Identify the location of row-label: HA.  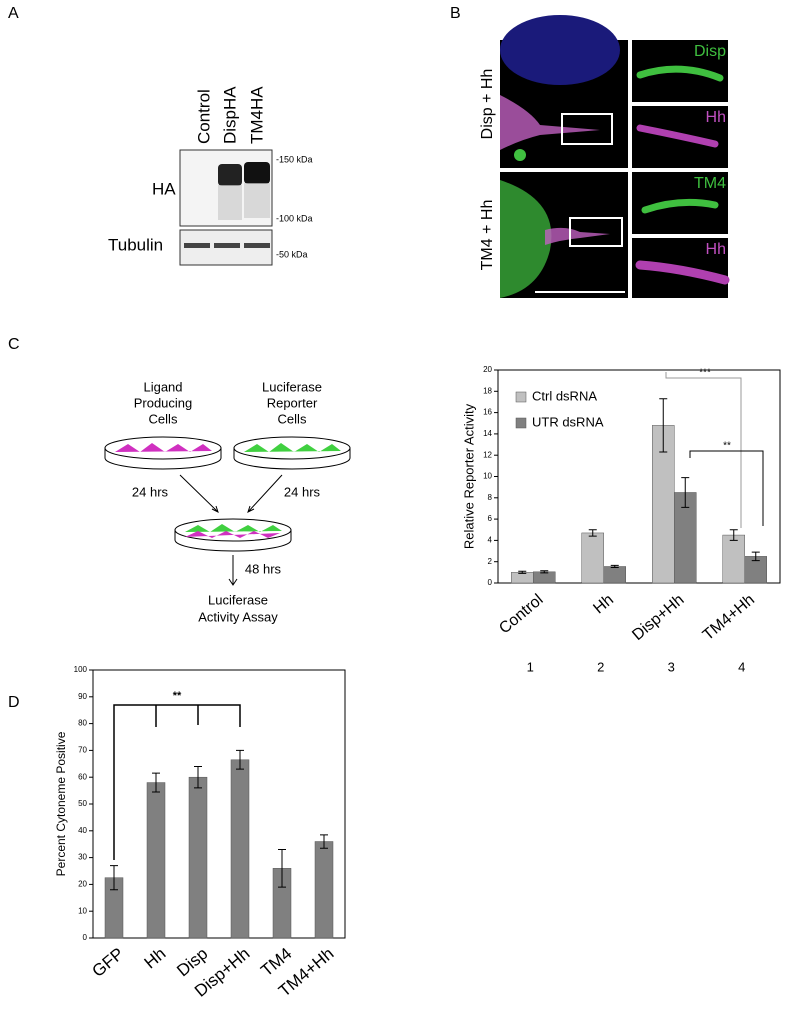
(164, 188).